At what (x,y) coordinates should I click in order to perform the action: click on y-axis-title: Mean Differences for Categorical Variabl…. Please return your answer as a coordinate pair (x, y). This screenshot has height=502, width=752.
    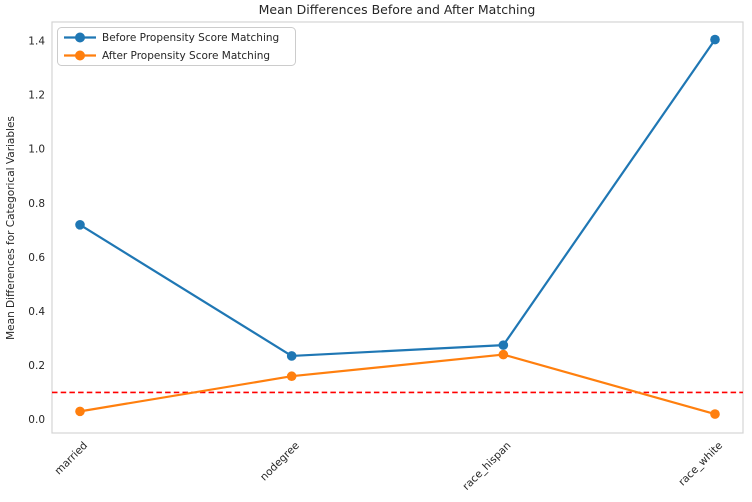
    Looking at the image, I should click on (11, 228).